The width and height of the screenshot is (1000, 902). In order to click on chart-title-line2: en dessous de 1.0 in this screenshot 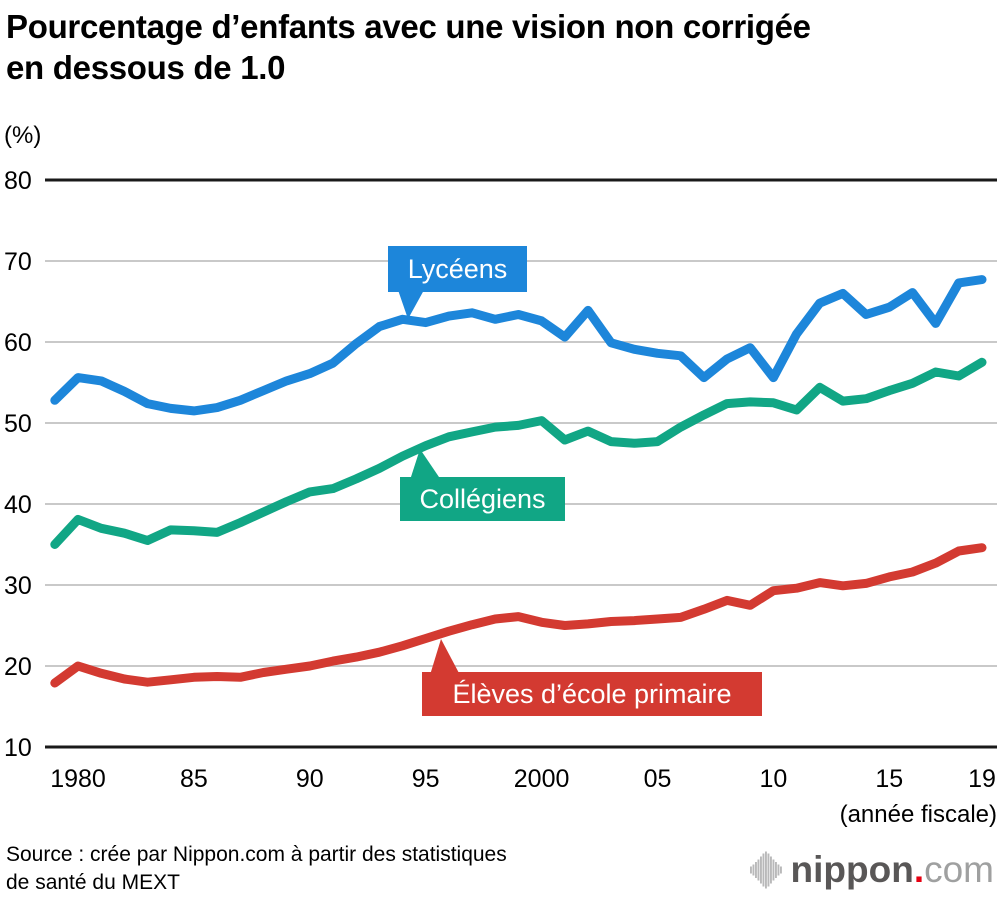, I will do `click(146, 67)`.